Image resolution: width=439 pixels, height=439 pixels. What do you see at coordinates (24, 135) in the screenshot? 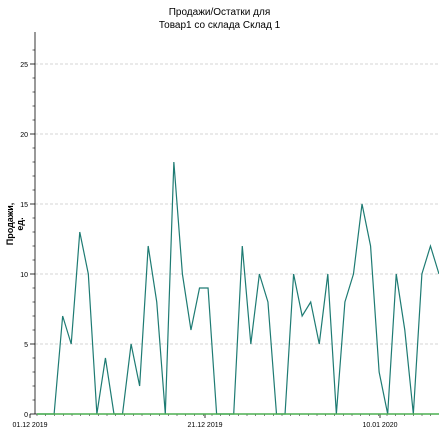
I see `y-tick-label: 20` at bounding box center [24, 135].